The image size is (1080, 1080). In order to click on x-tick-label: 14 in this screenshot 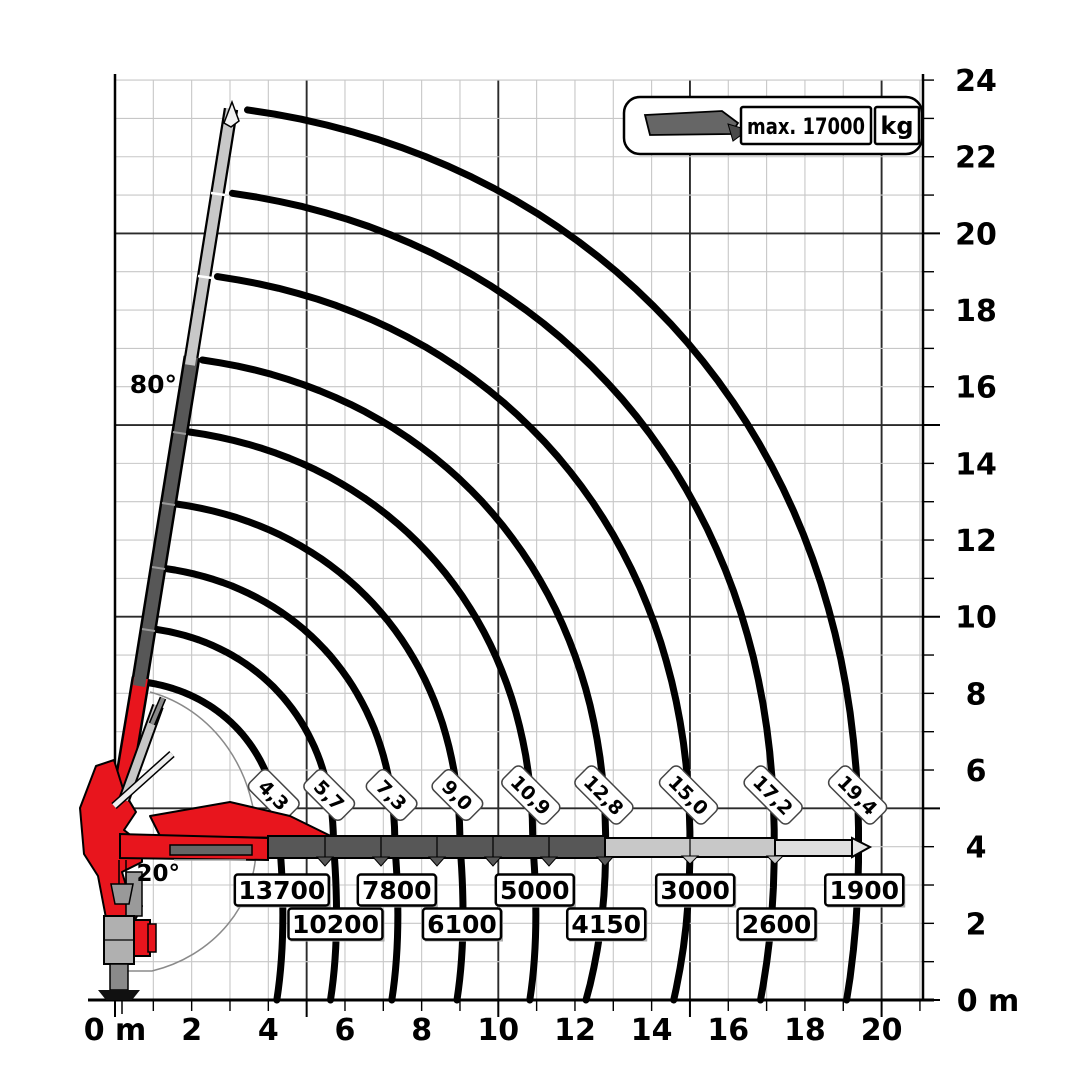, I will do `click(652, 1030)`.